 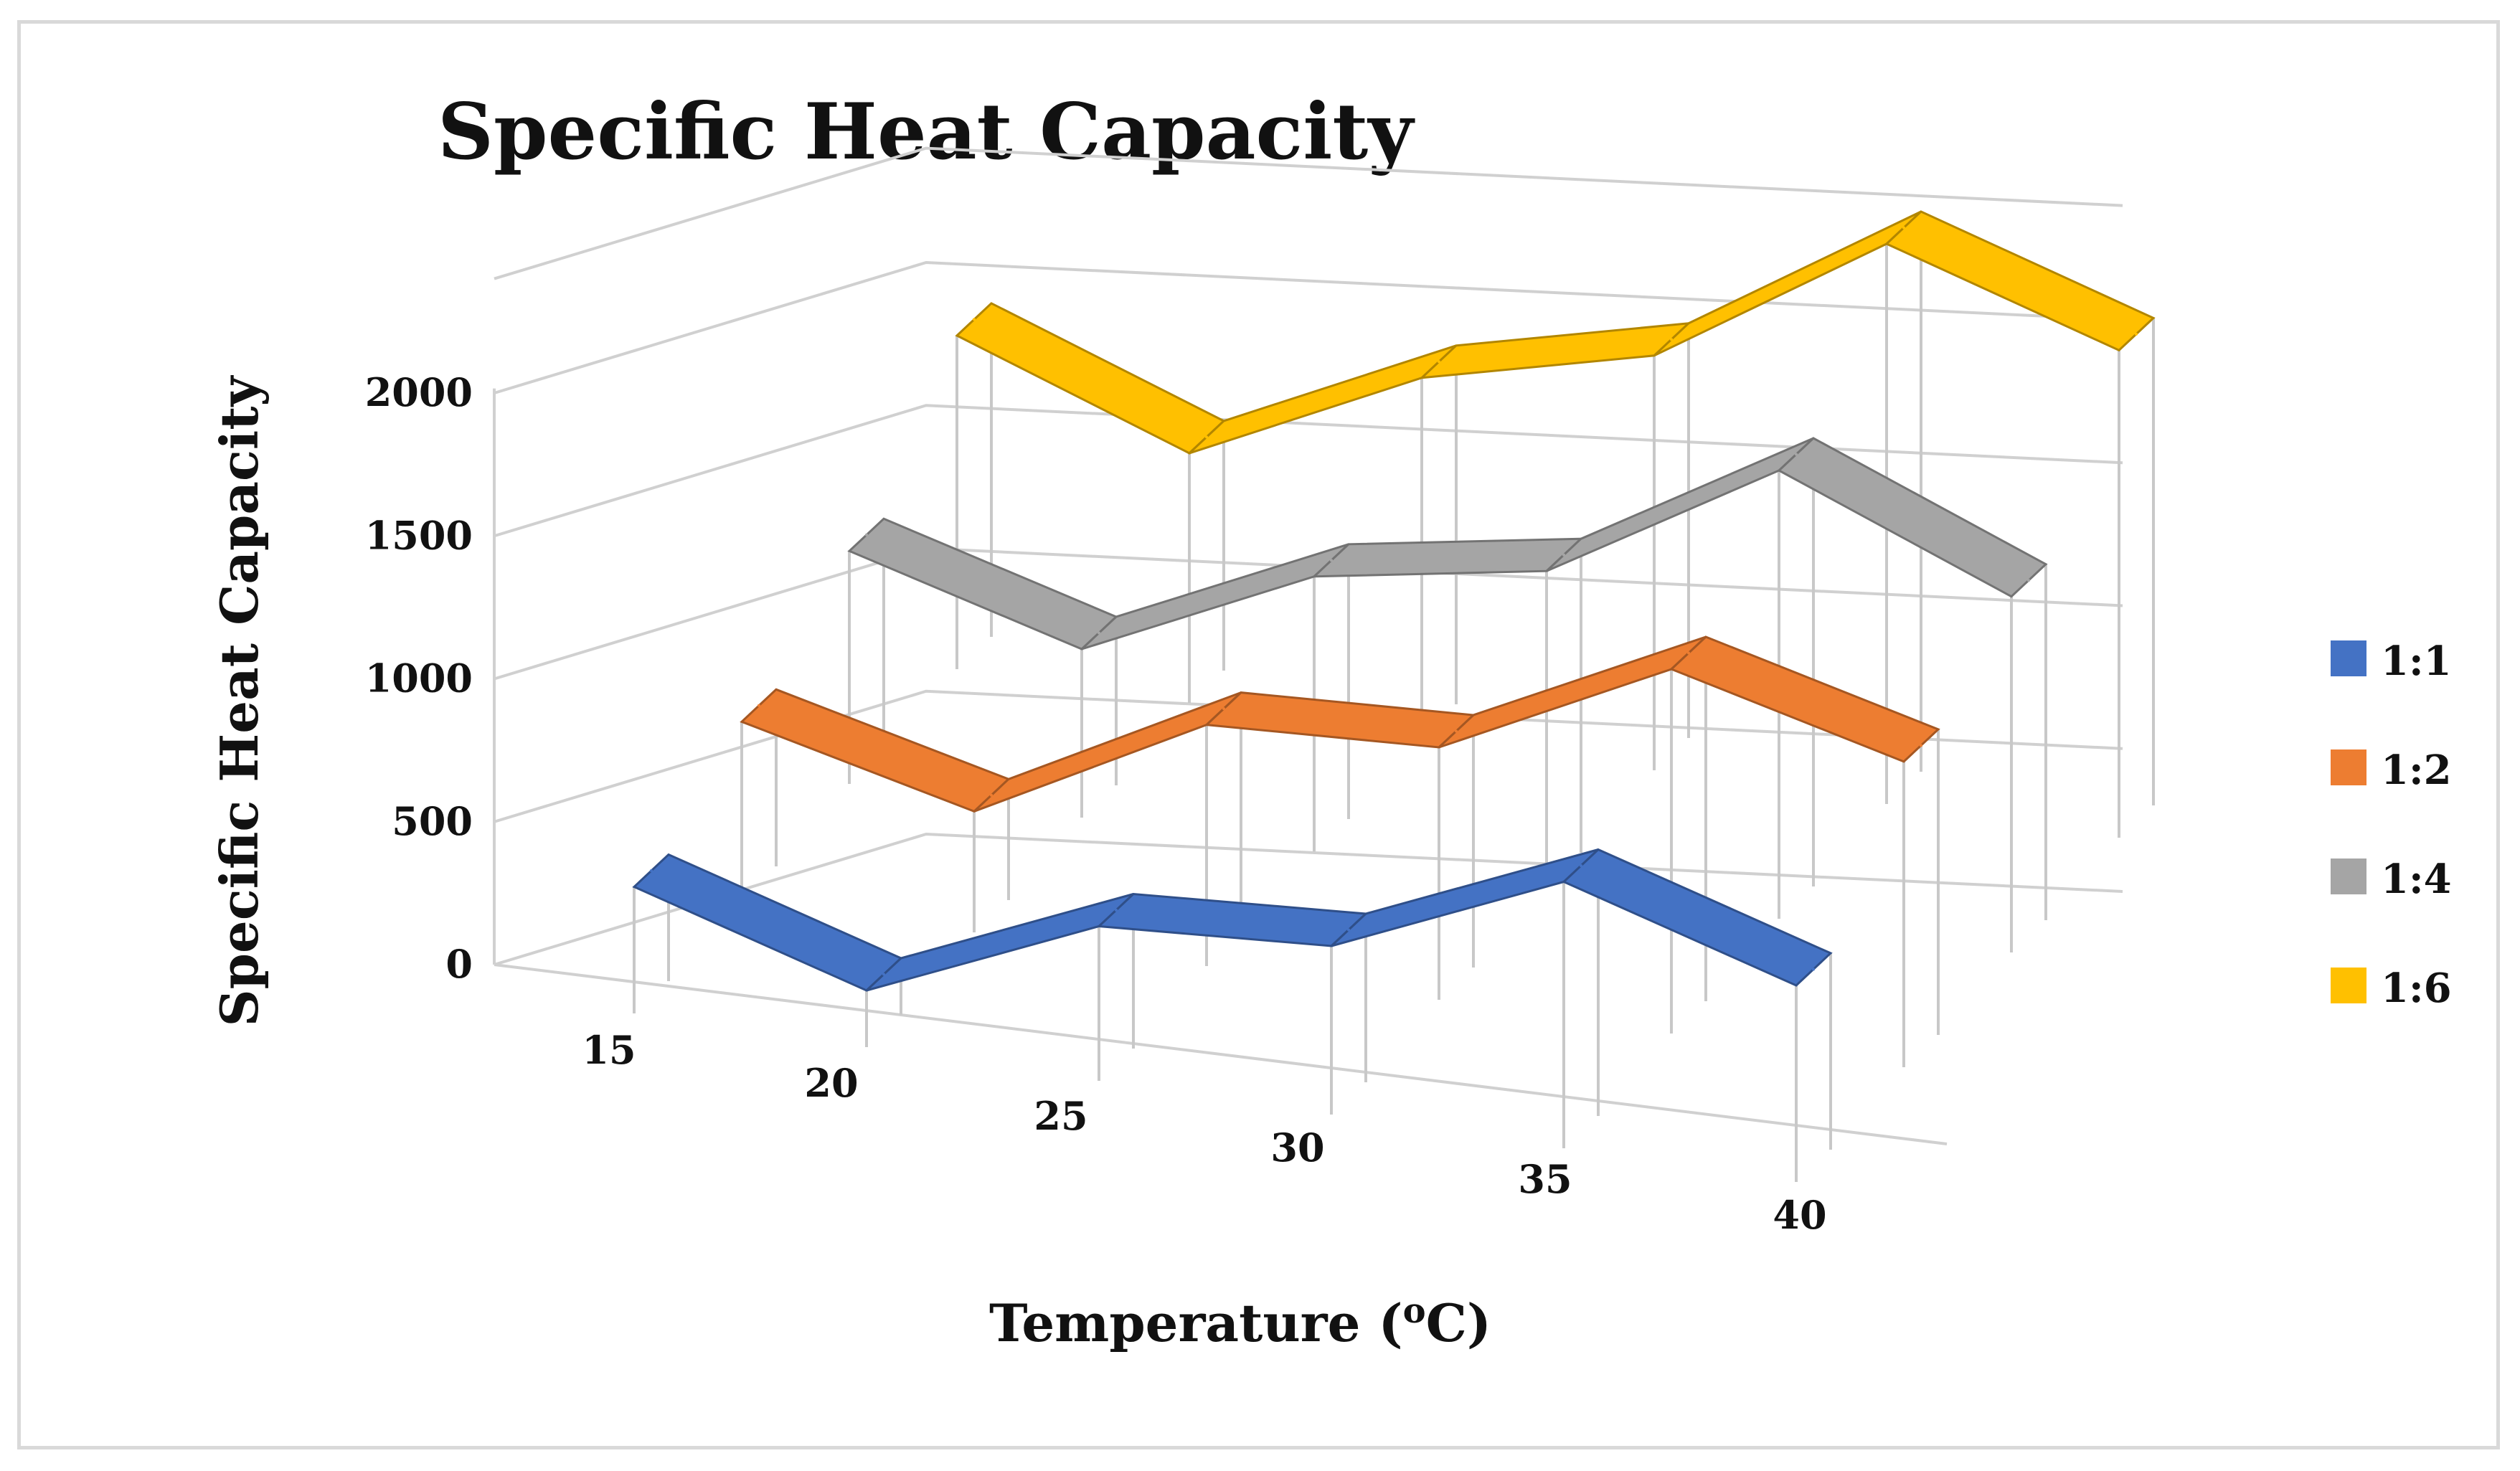 I want to click on legend-label: 1:6, so click(x=2416, y=988).